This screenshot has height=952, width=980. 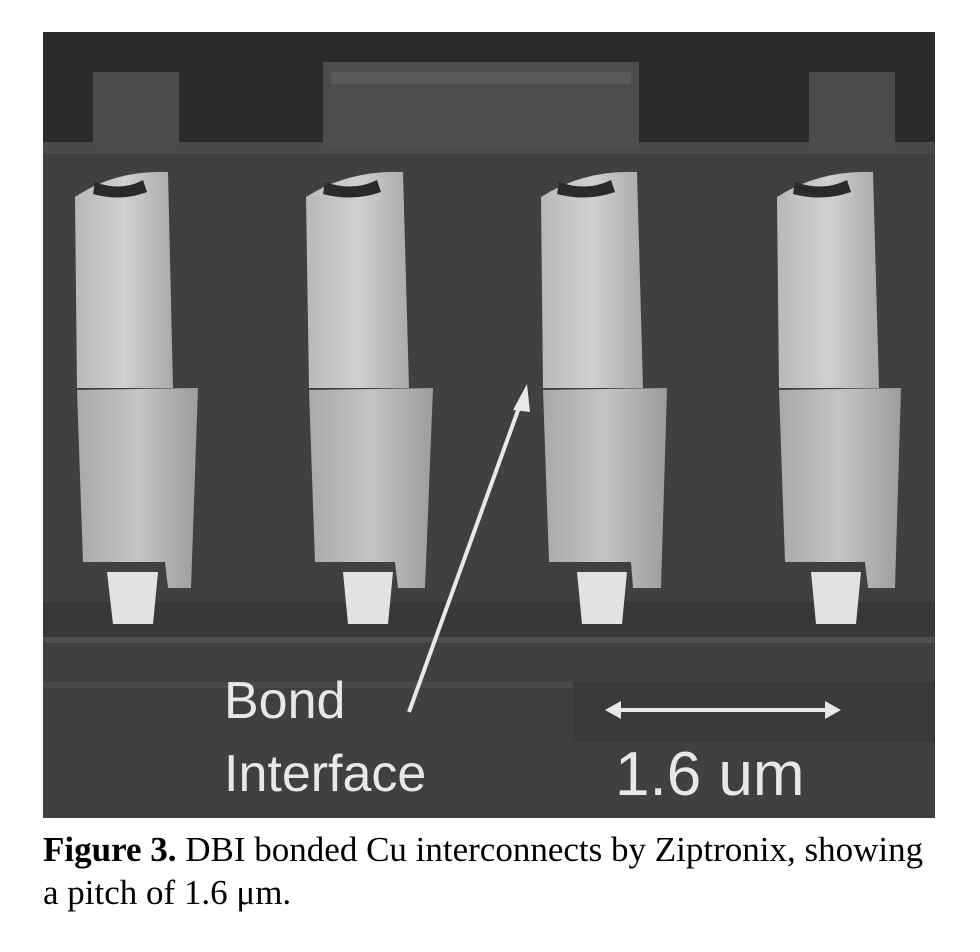 I want to click on bond-interface-arrow, so click(x=468, y=548).